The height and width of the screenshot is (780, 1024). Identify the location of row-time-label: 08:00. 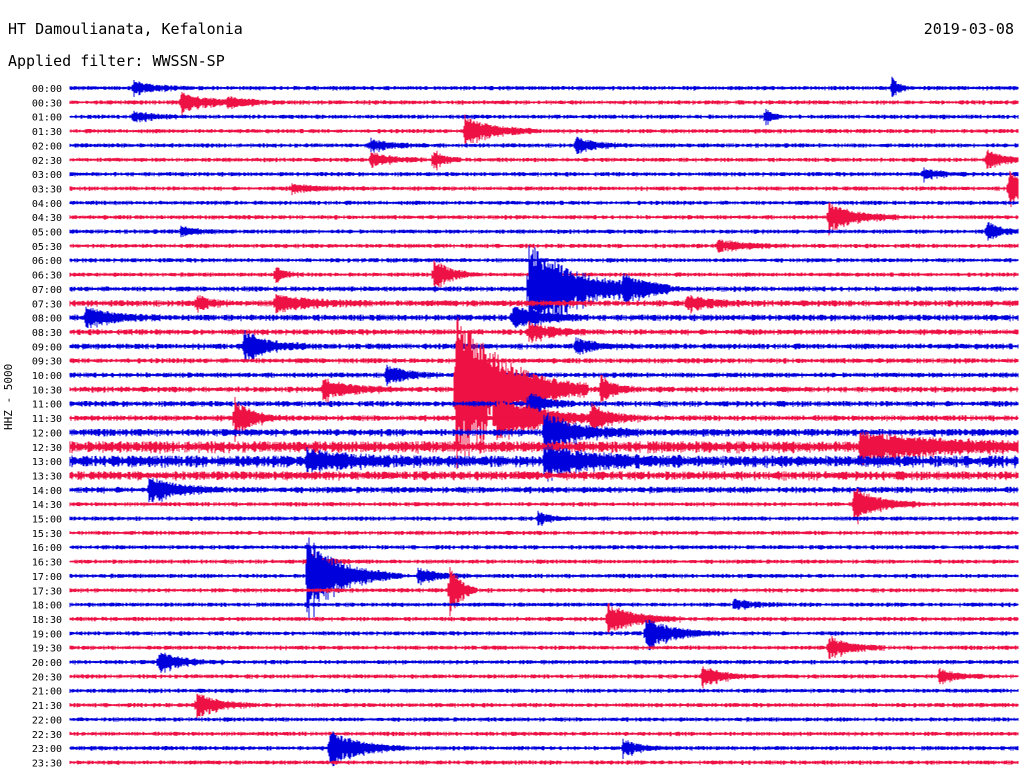
(47, 319).